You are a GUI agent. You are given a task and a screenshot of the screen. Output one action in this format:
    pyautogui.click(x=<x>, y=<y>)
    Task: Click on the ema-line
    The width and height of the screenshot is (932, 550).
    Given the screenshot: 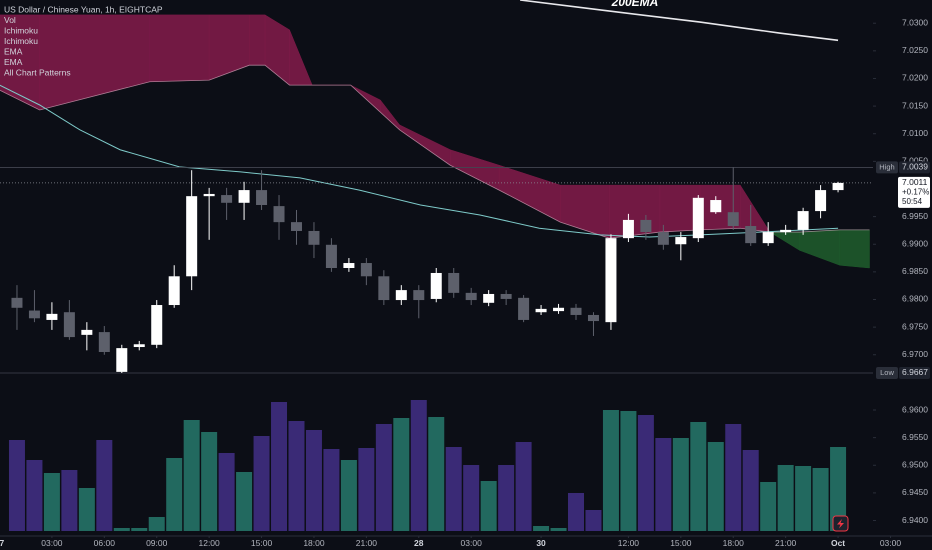 What is the action you would take?
    pyautogui.click(x=679, y=21)
    